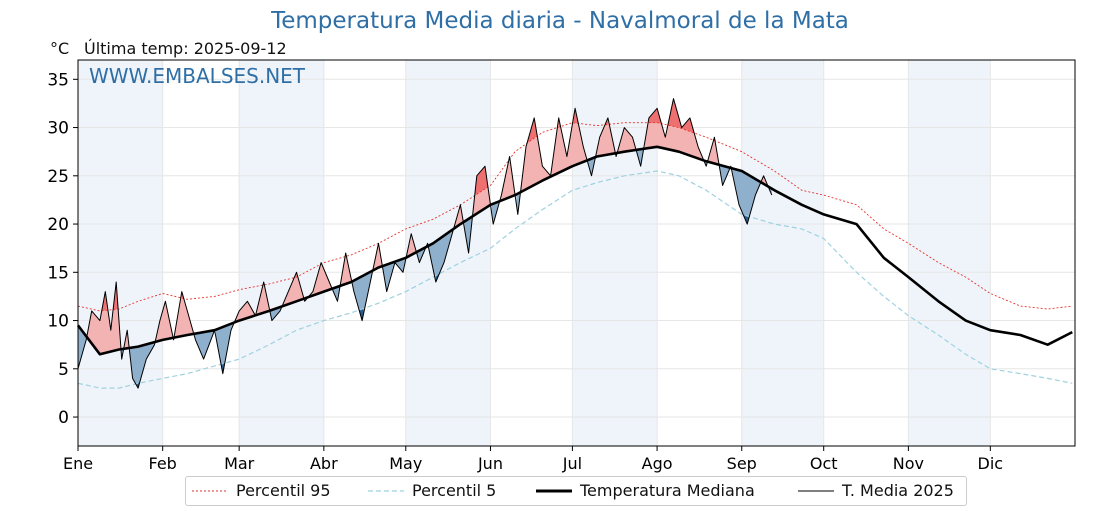 The width and height of the screenshot is (1120, 506). What do you see at coordinates (324, 463) in the screenshot?
I see `x-tick-label: Abr` at bounding box center [324, 463].